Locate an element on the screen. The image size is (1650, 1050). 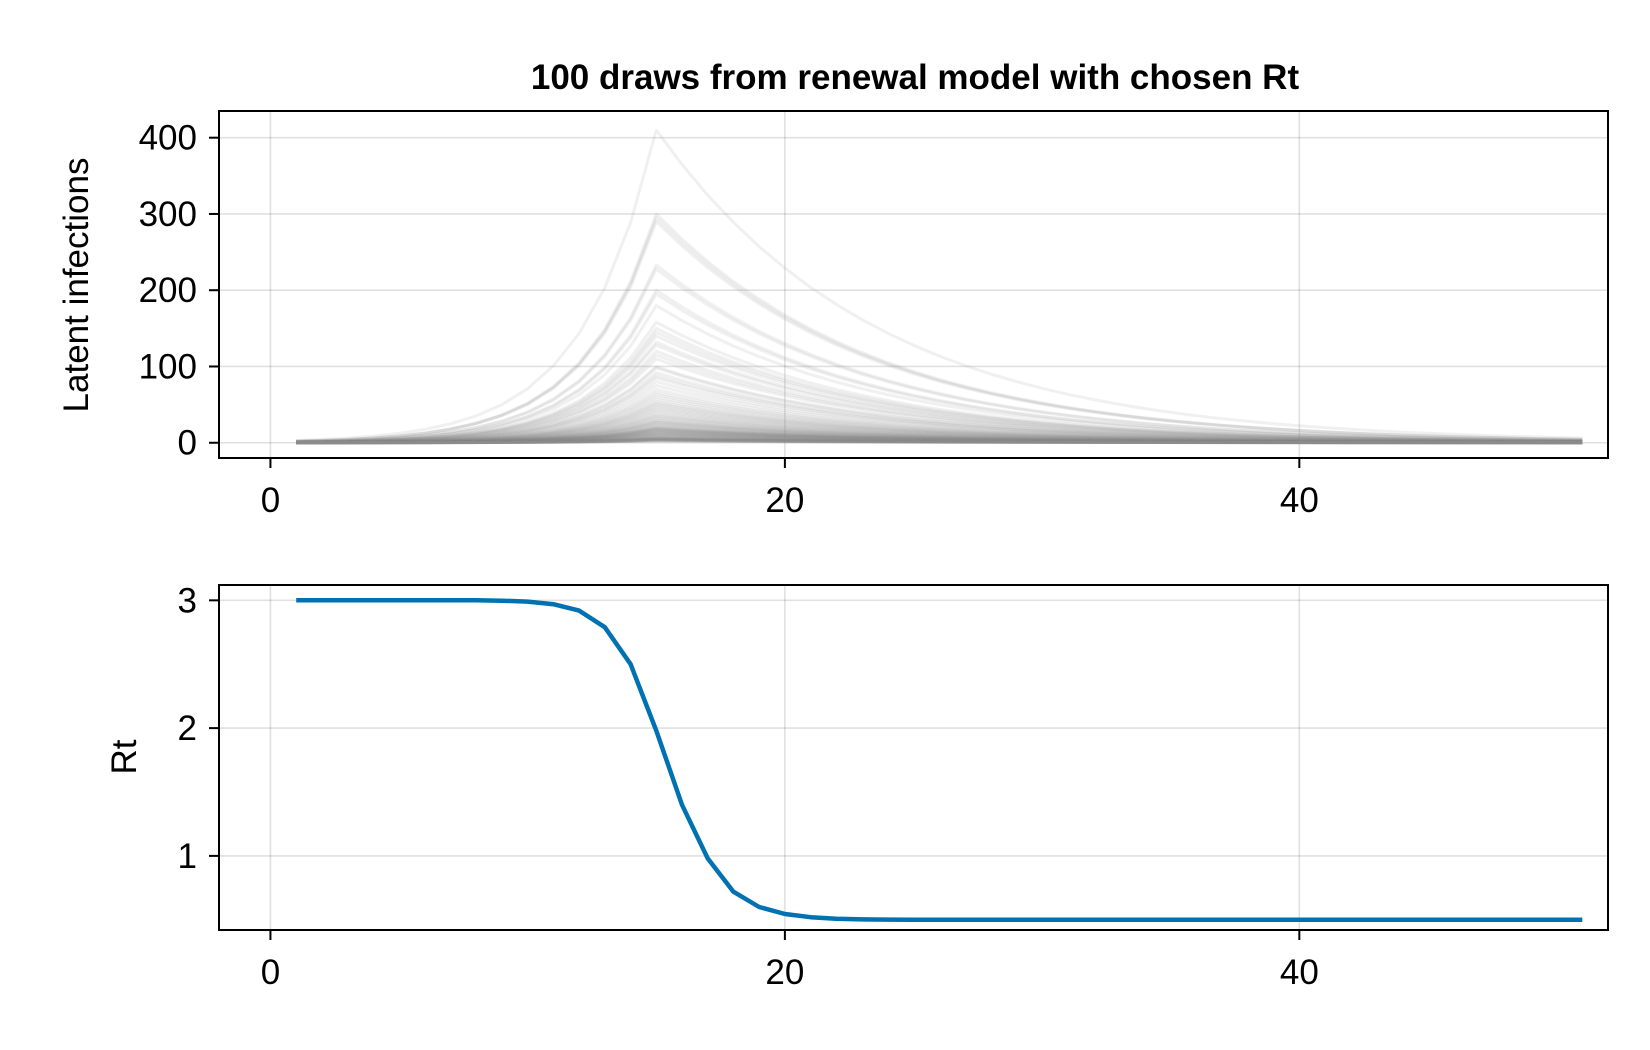
rt-y-tick-label: 1 is located at coordinates (187, 856).